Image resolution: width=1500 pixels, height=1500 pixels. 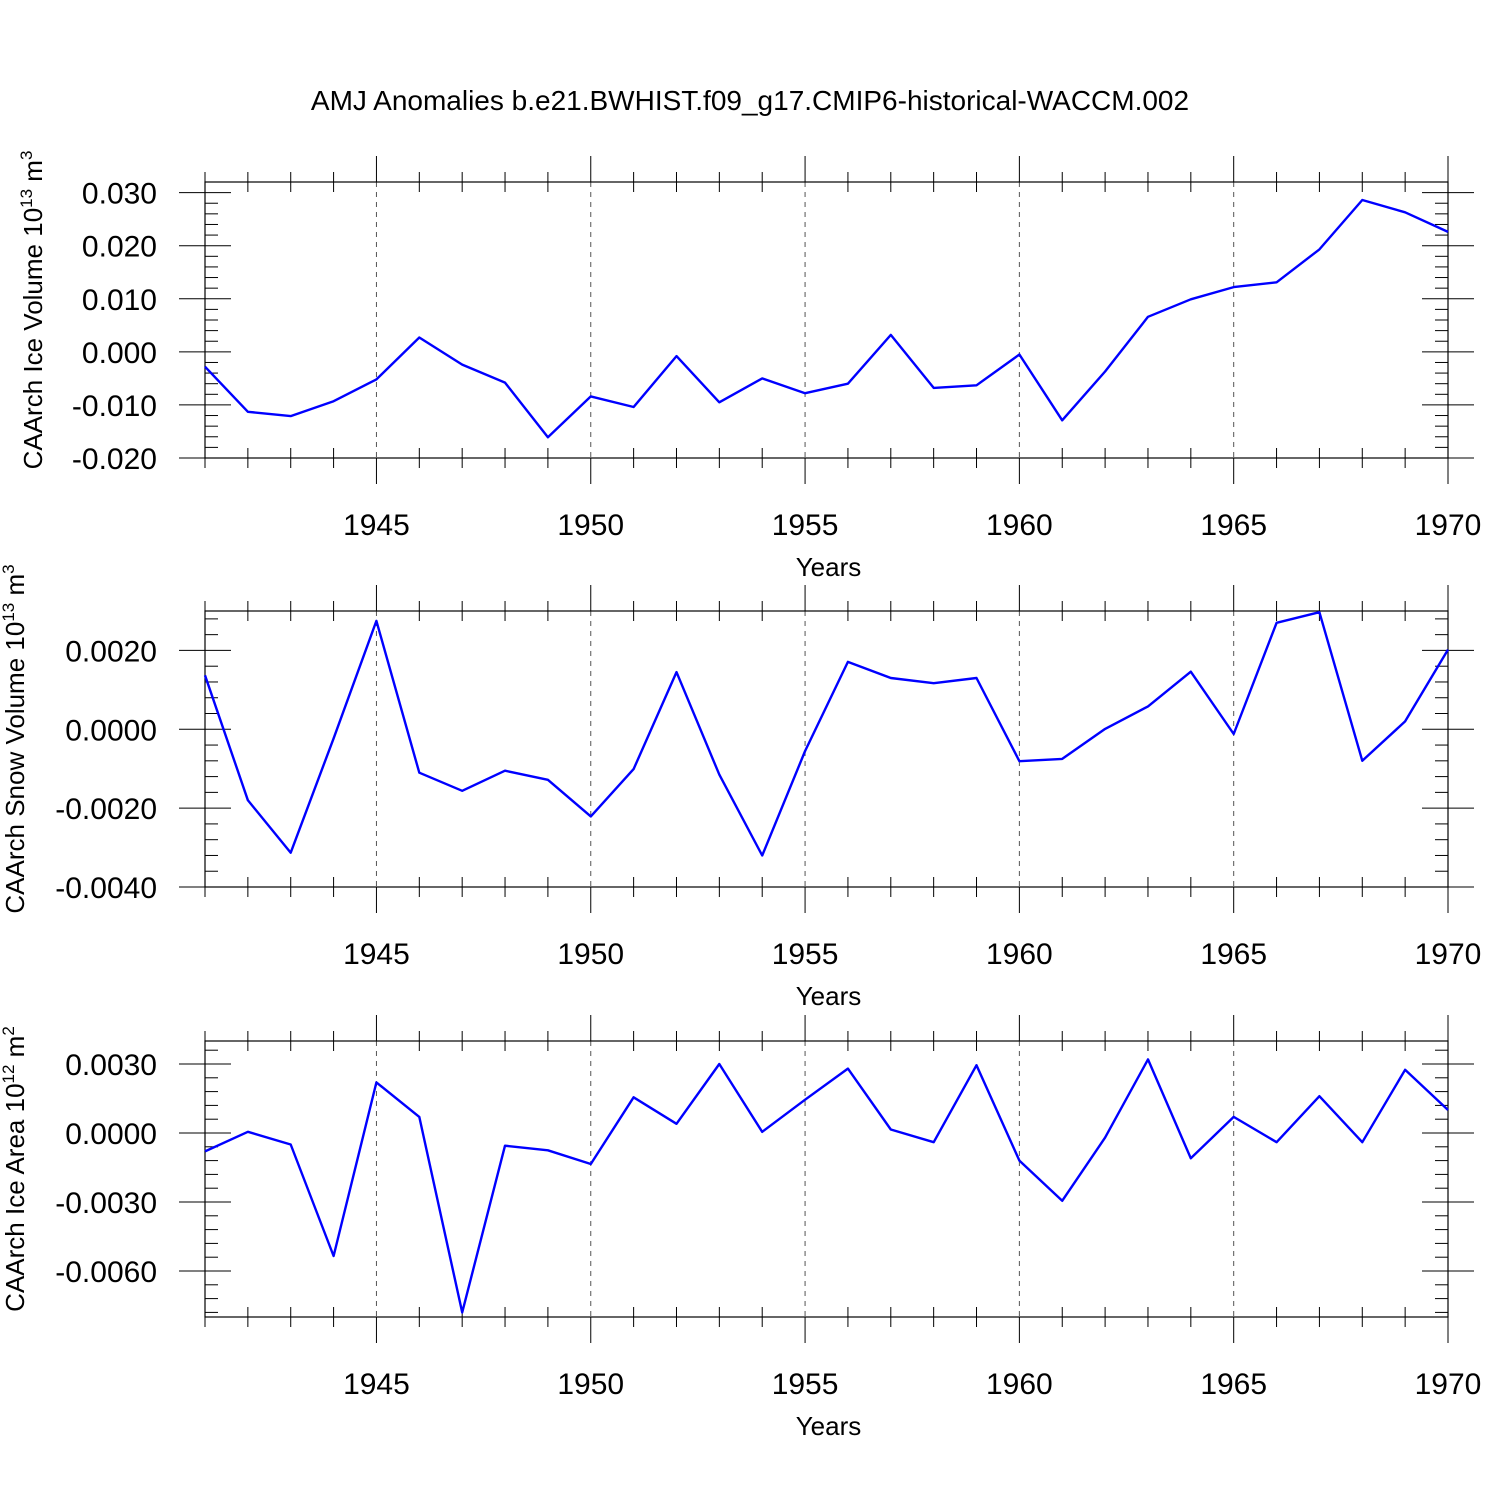 What do you see at coordinates (1105, 371) in the screenshot?
I see `data-point-ice-volume-1962` at bounding box center [1105, 371].